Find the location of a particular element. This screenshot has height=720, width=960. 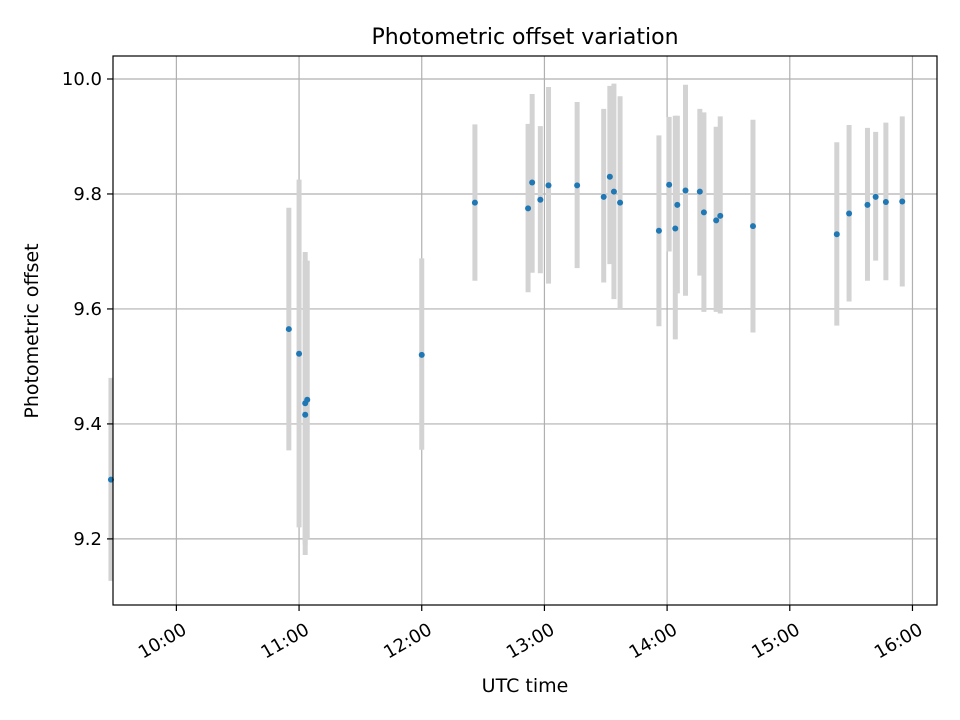

y-tick-label: 10.0 is located at coordinates (82, 79).